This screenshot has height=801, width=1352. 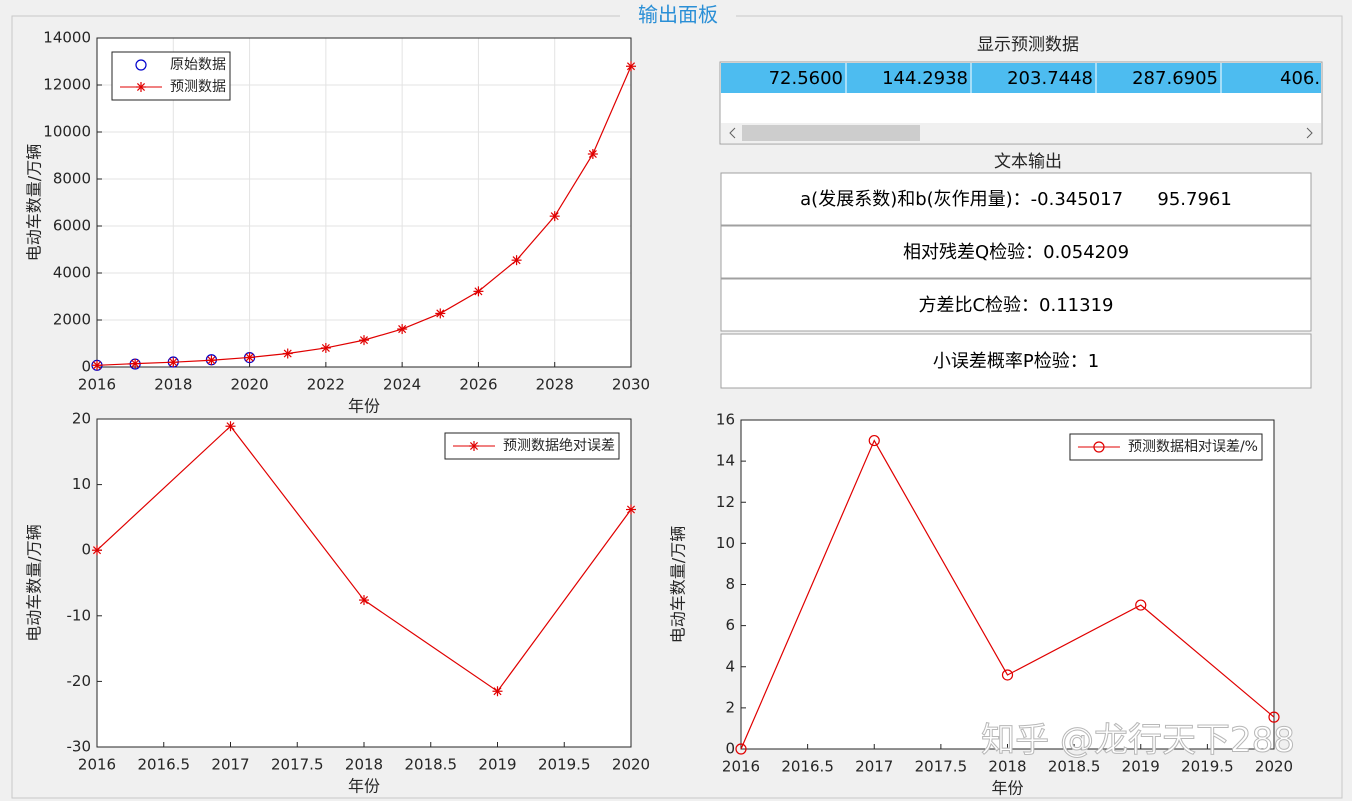 I want to click on x-tick-label: 2017.5, so click(x=297, y=765).